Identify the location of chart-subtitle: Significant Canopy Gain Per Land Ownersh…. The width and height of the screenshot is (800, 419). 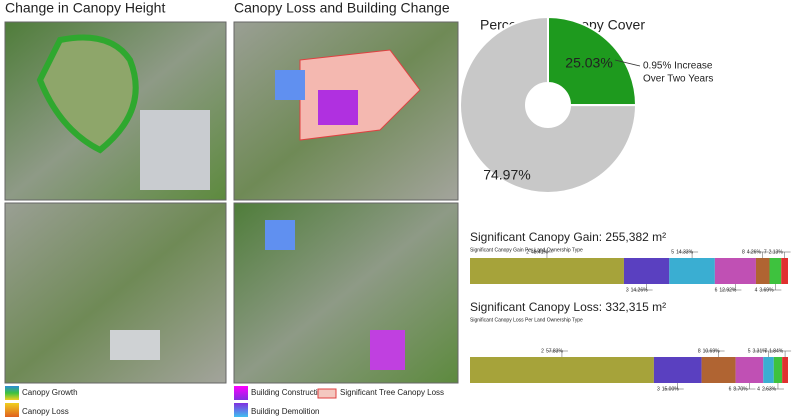
(526, 250).